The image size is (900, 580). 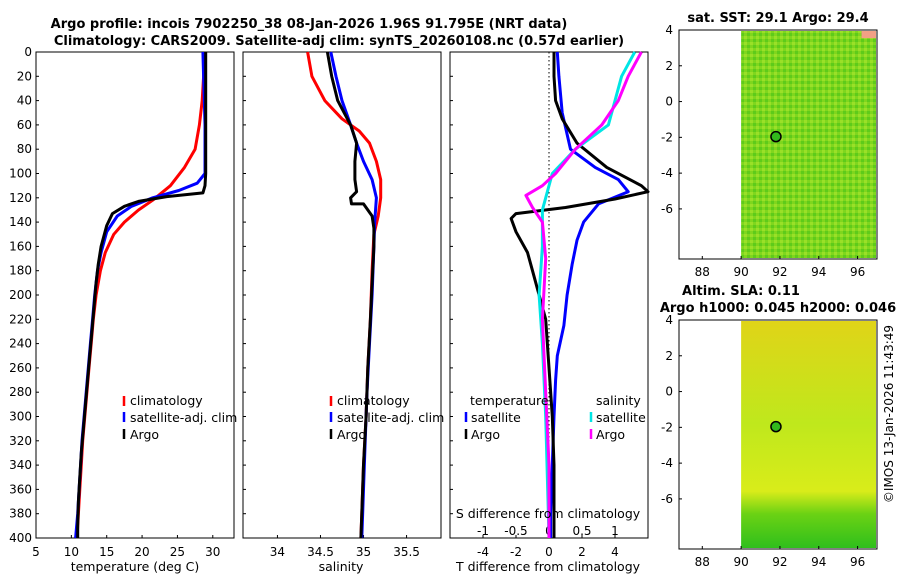 I want to click on legend-temperature-title: temperature, so click(x=509, y=400).